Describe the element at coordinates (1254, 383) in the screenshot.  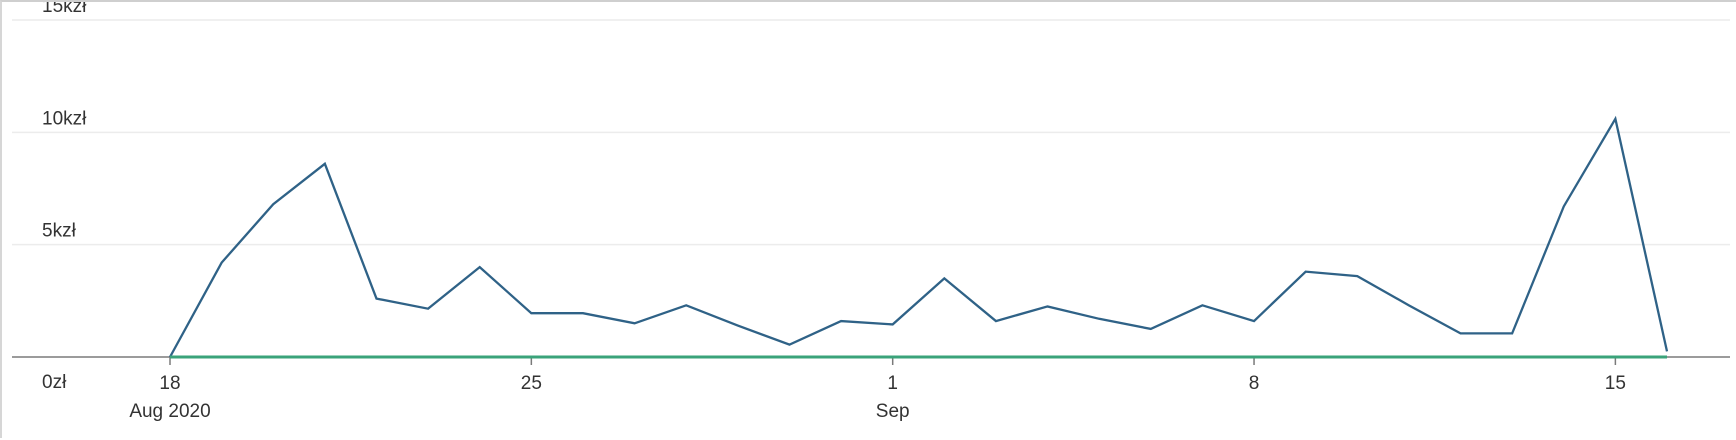
I see `x-tick-label: 8` at that location.